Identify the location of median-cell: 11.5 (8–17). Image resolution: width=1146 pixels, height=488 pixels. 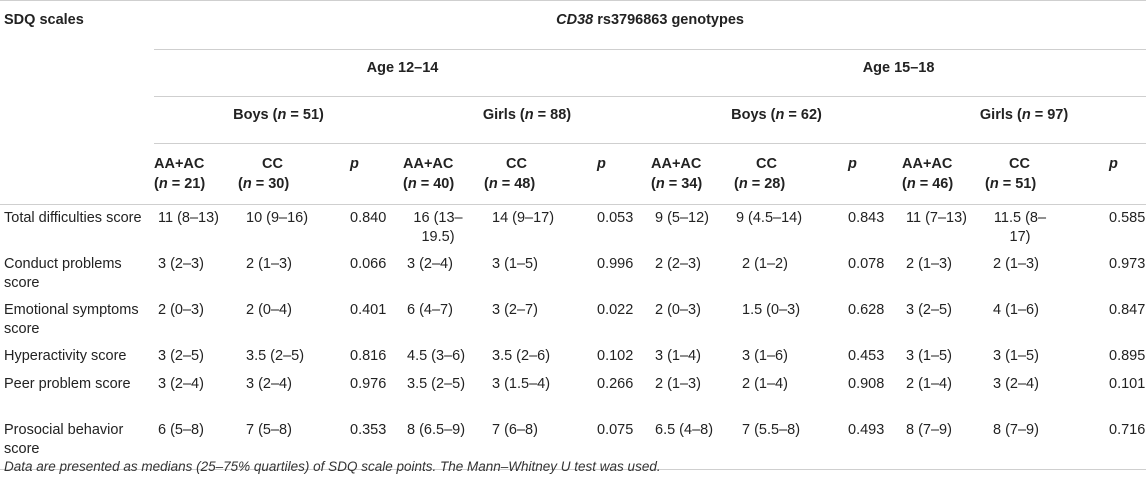
(1020, 227).